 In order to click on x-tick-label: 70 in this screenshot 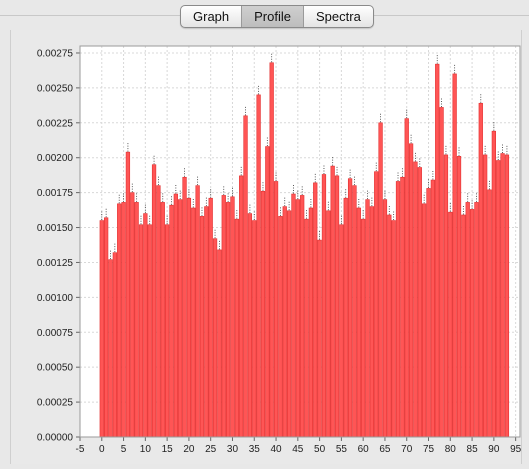, I will do `click(407, 449)`.